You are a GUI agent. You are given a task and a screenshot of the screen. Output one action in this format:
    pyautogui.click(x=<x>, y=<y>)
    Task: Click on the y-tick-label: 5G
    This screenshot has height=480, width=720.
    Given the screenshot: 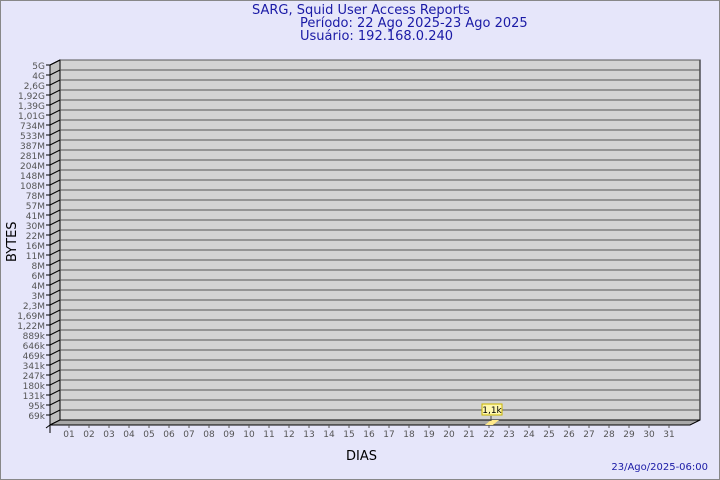 What is the action you would take?
    pyautogui.click(x=38, y=67)
    